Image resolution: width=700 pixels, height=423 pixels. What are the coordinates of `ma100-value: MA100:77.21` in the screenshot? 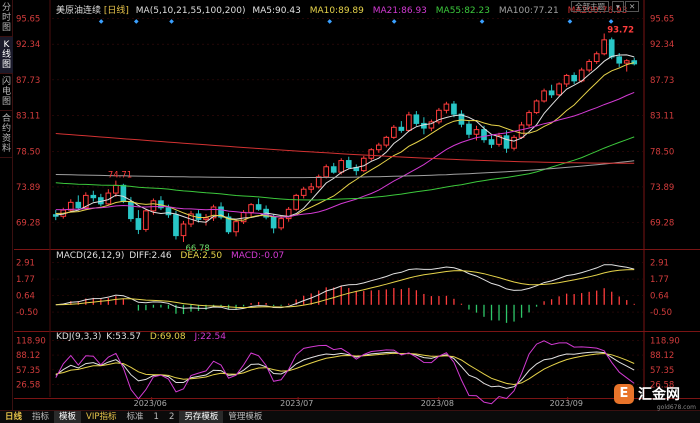 It's located at (528, 11).